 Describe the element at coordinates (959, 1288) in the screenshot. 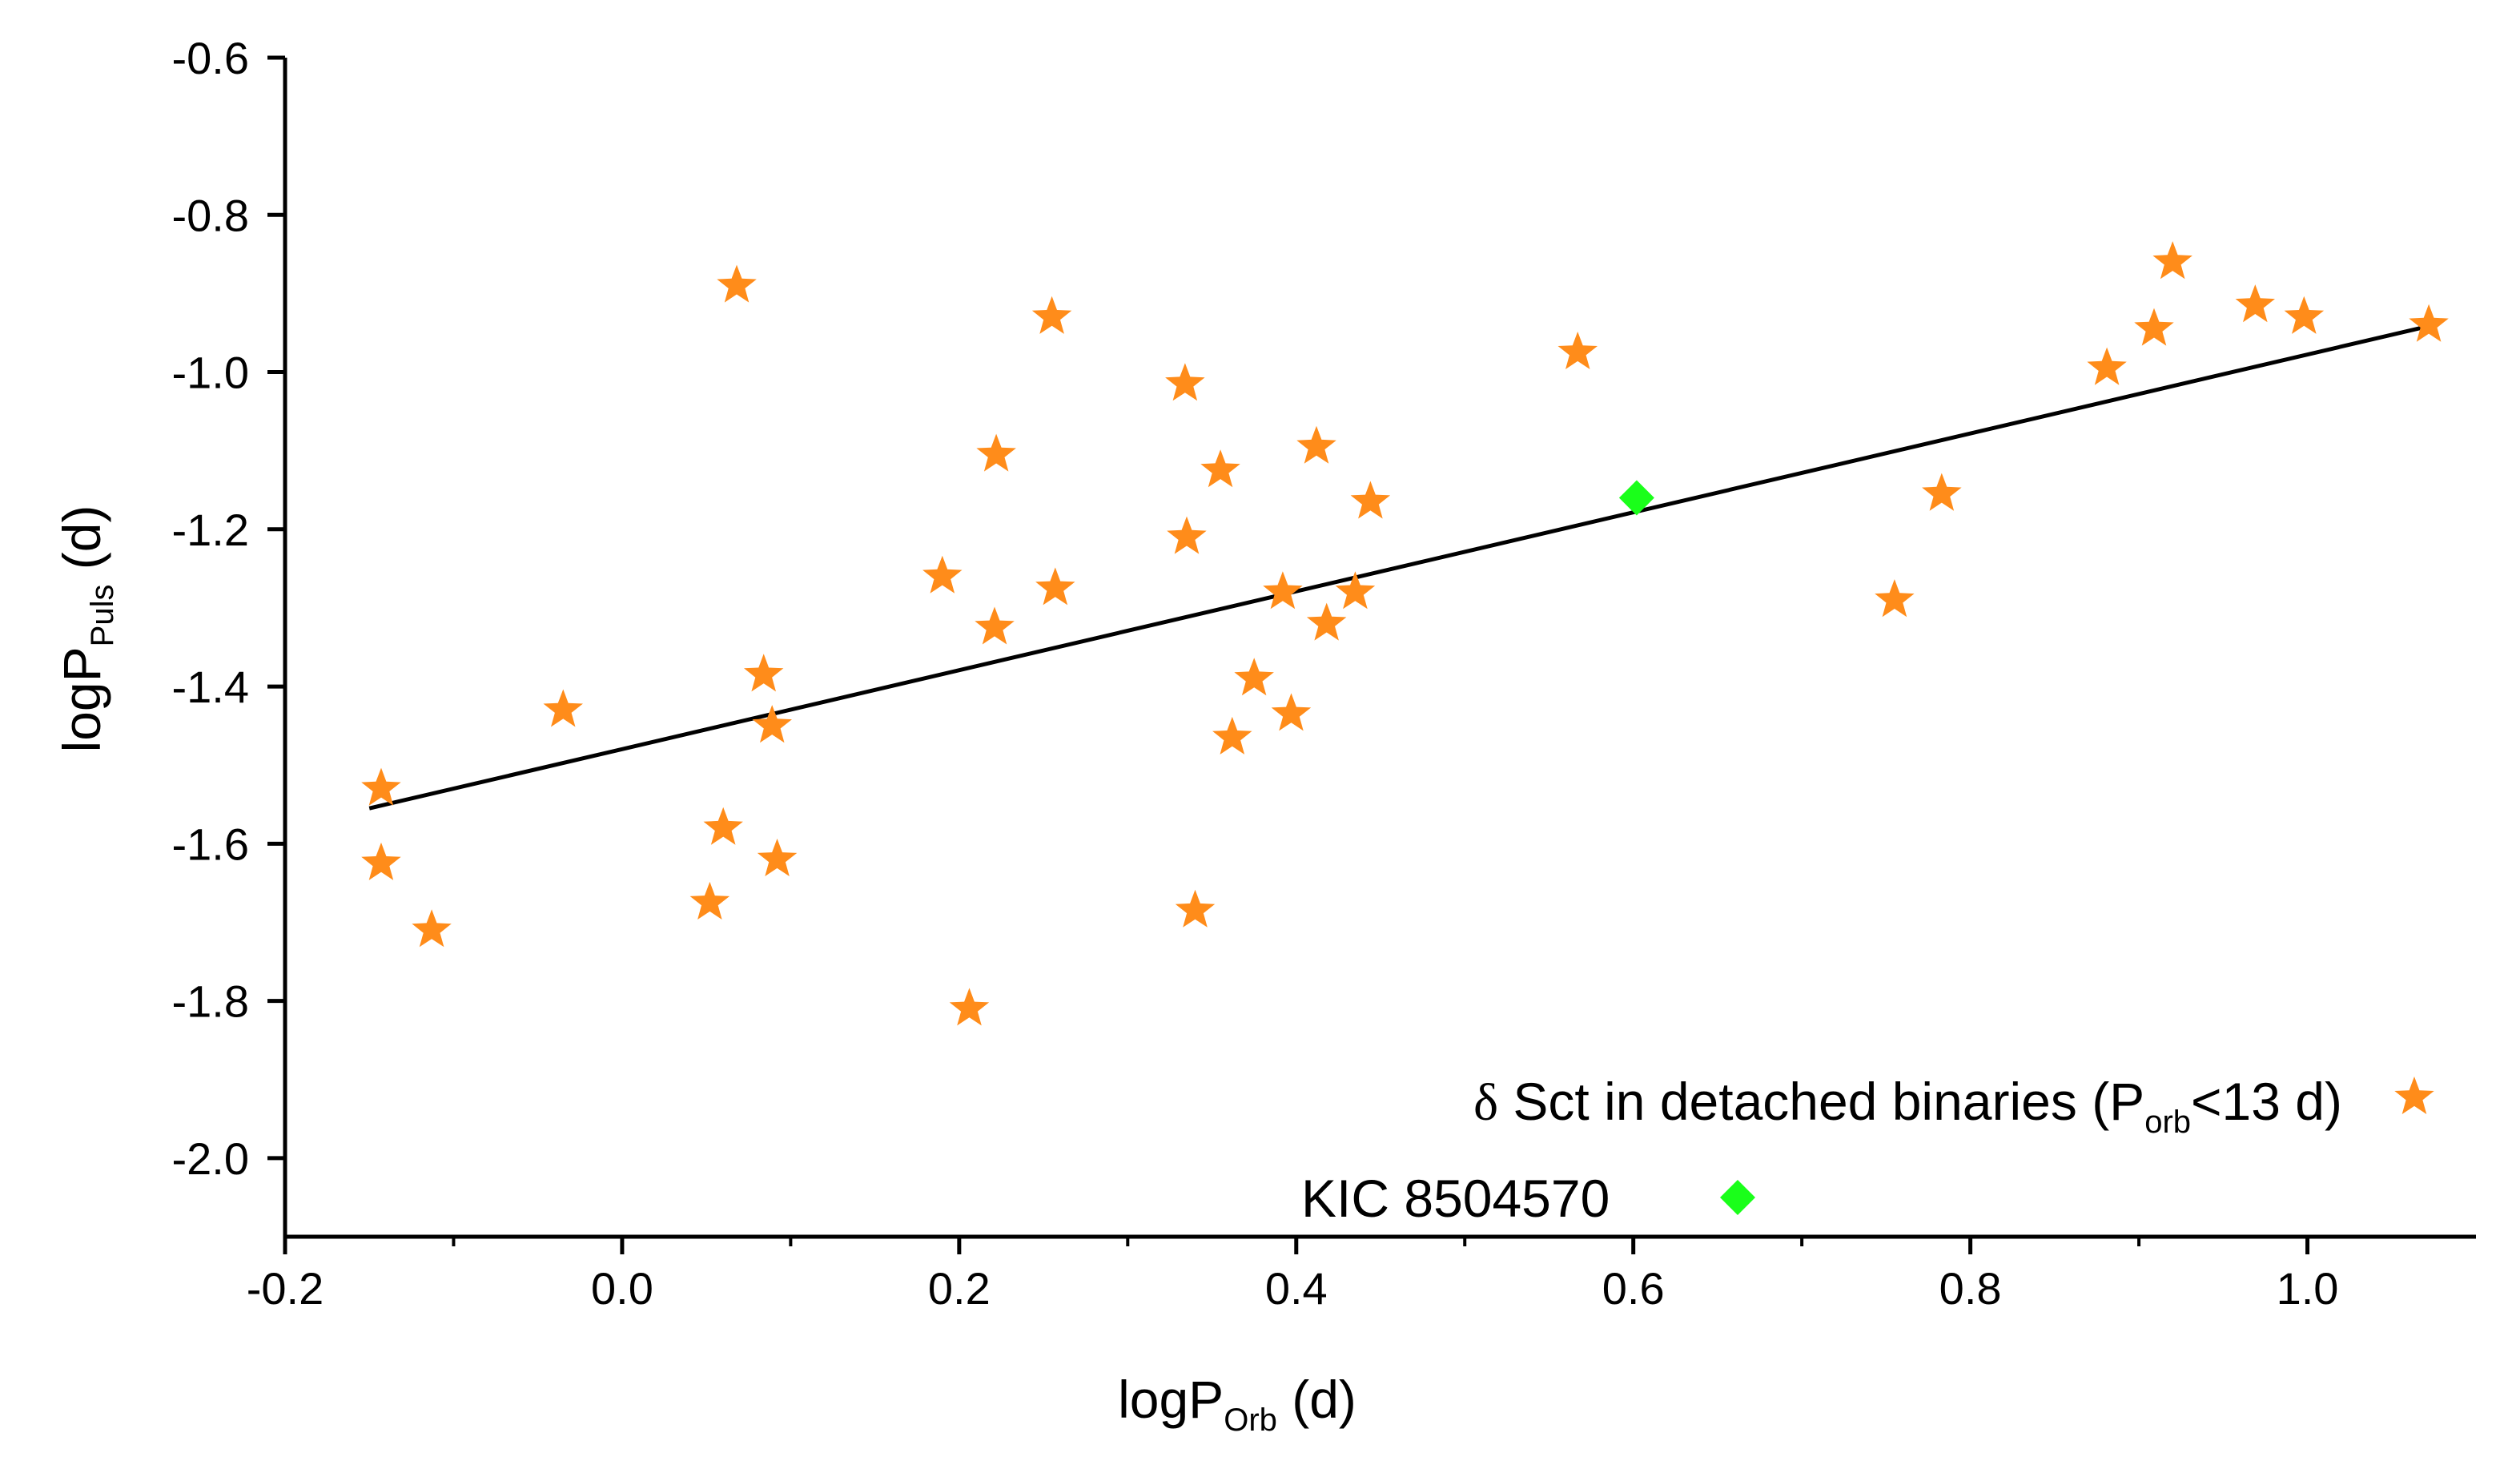

I see `x-tick-label: 0.2` at that location.